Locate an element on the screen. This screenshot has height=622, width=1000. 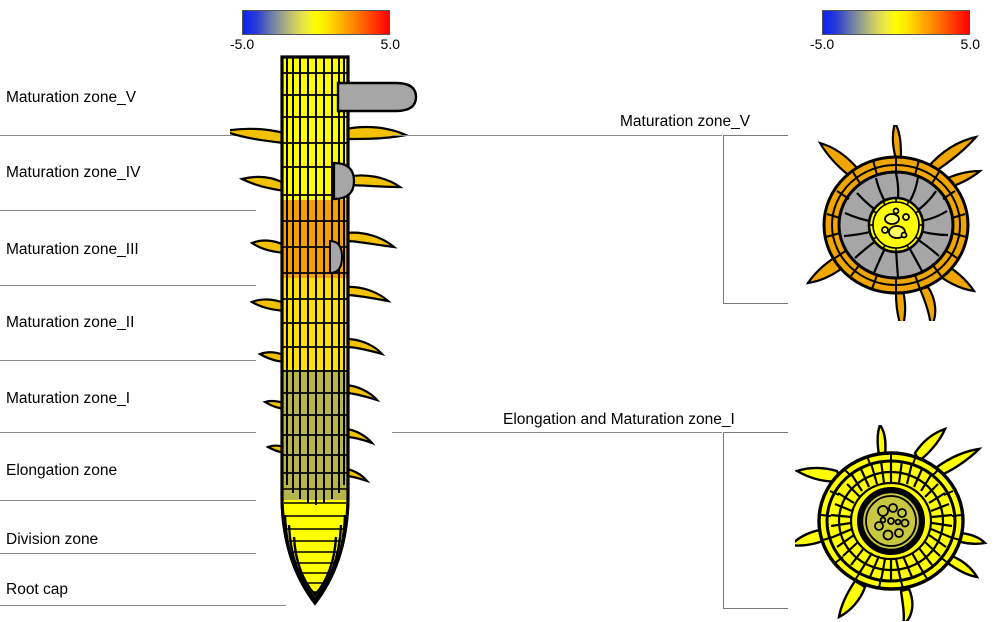
early-primordium is located at coordinates (336, 257).